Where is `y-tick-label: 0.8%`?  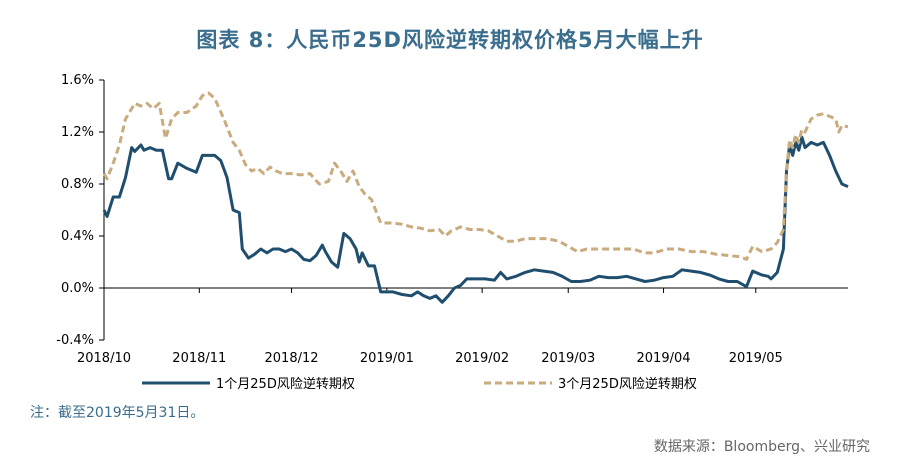
y-tick-label: 0.8% is located at coordinates (77, 184).